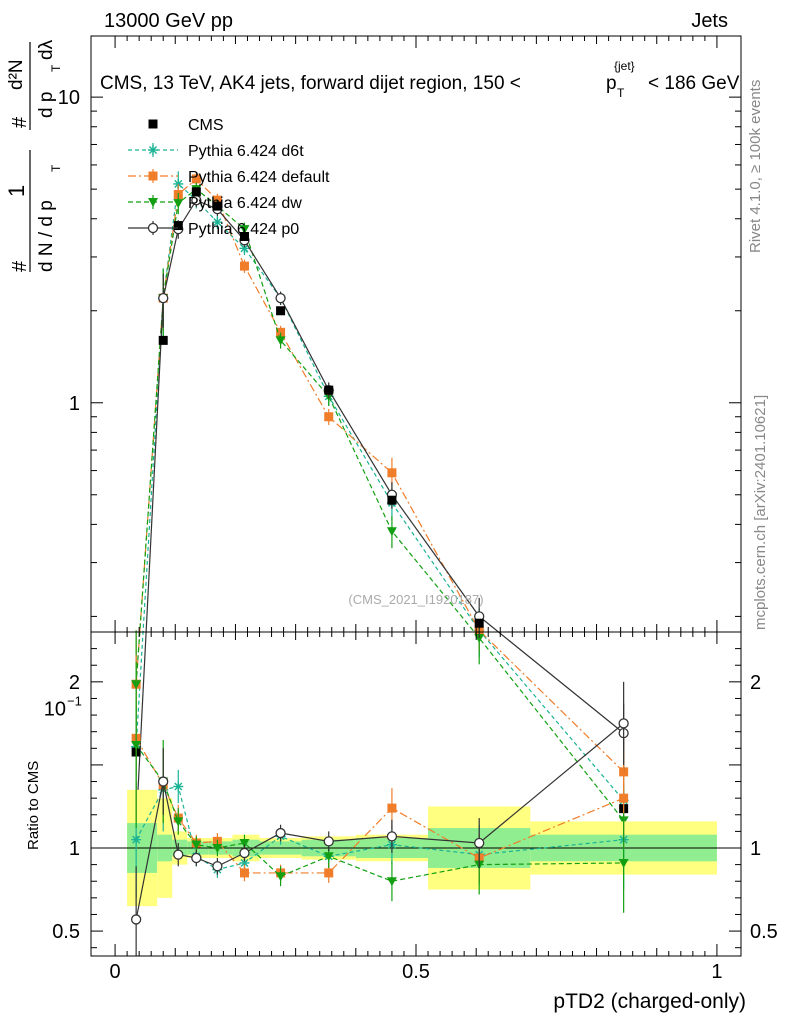 Image resolution: width=786 pixels, height=1024 pixels. Describe the element at coordinates (66, 932) in the screenshot. I see `ratio-ytick-label: 0.5` at that location.